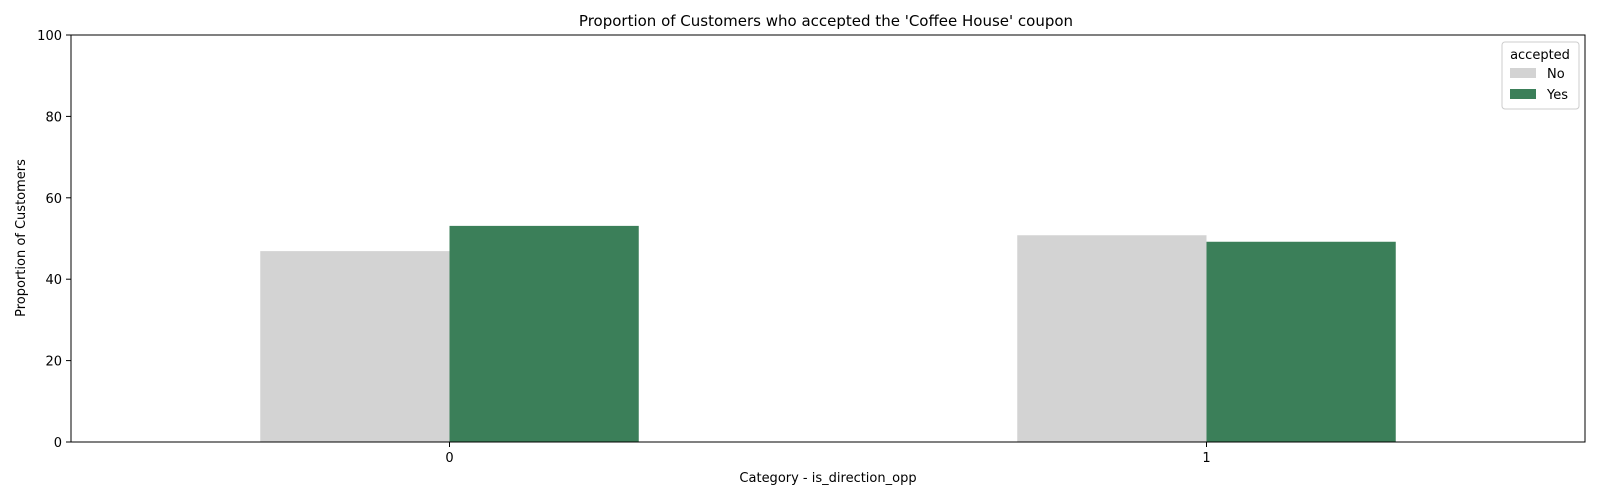  What do you see at coordinates (1557, 95) in the screenshot?
I see `legend-label-yes: Yes` at bounding box center [1557, 95].